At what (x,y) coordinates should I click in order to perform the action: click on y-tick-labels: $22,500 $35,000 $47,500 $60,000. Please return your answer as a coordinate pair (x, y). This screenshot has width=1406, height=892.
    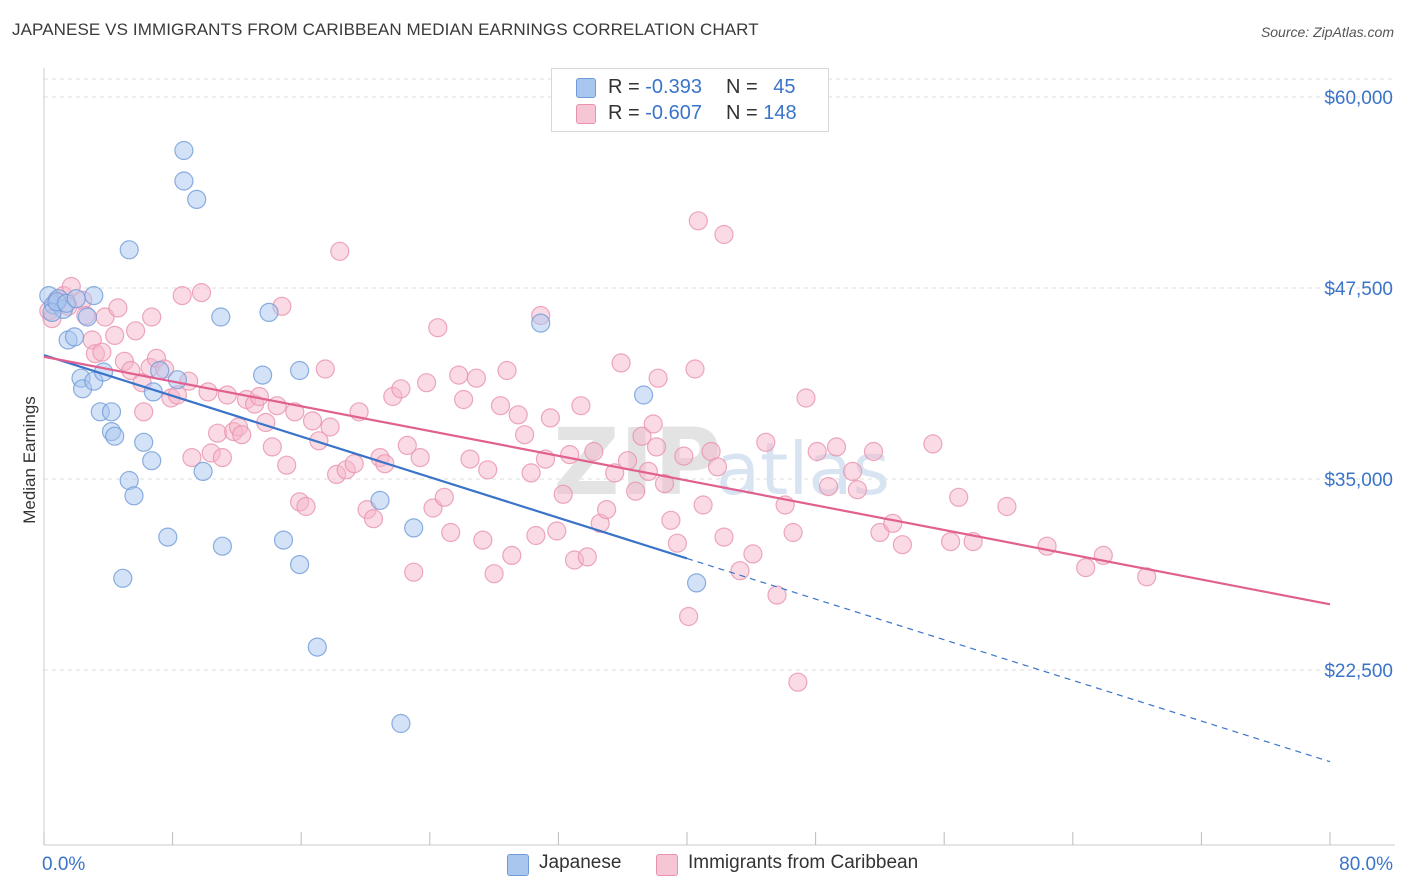
    Looking at the image, I should click on (1358, 385).